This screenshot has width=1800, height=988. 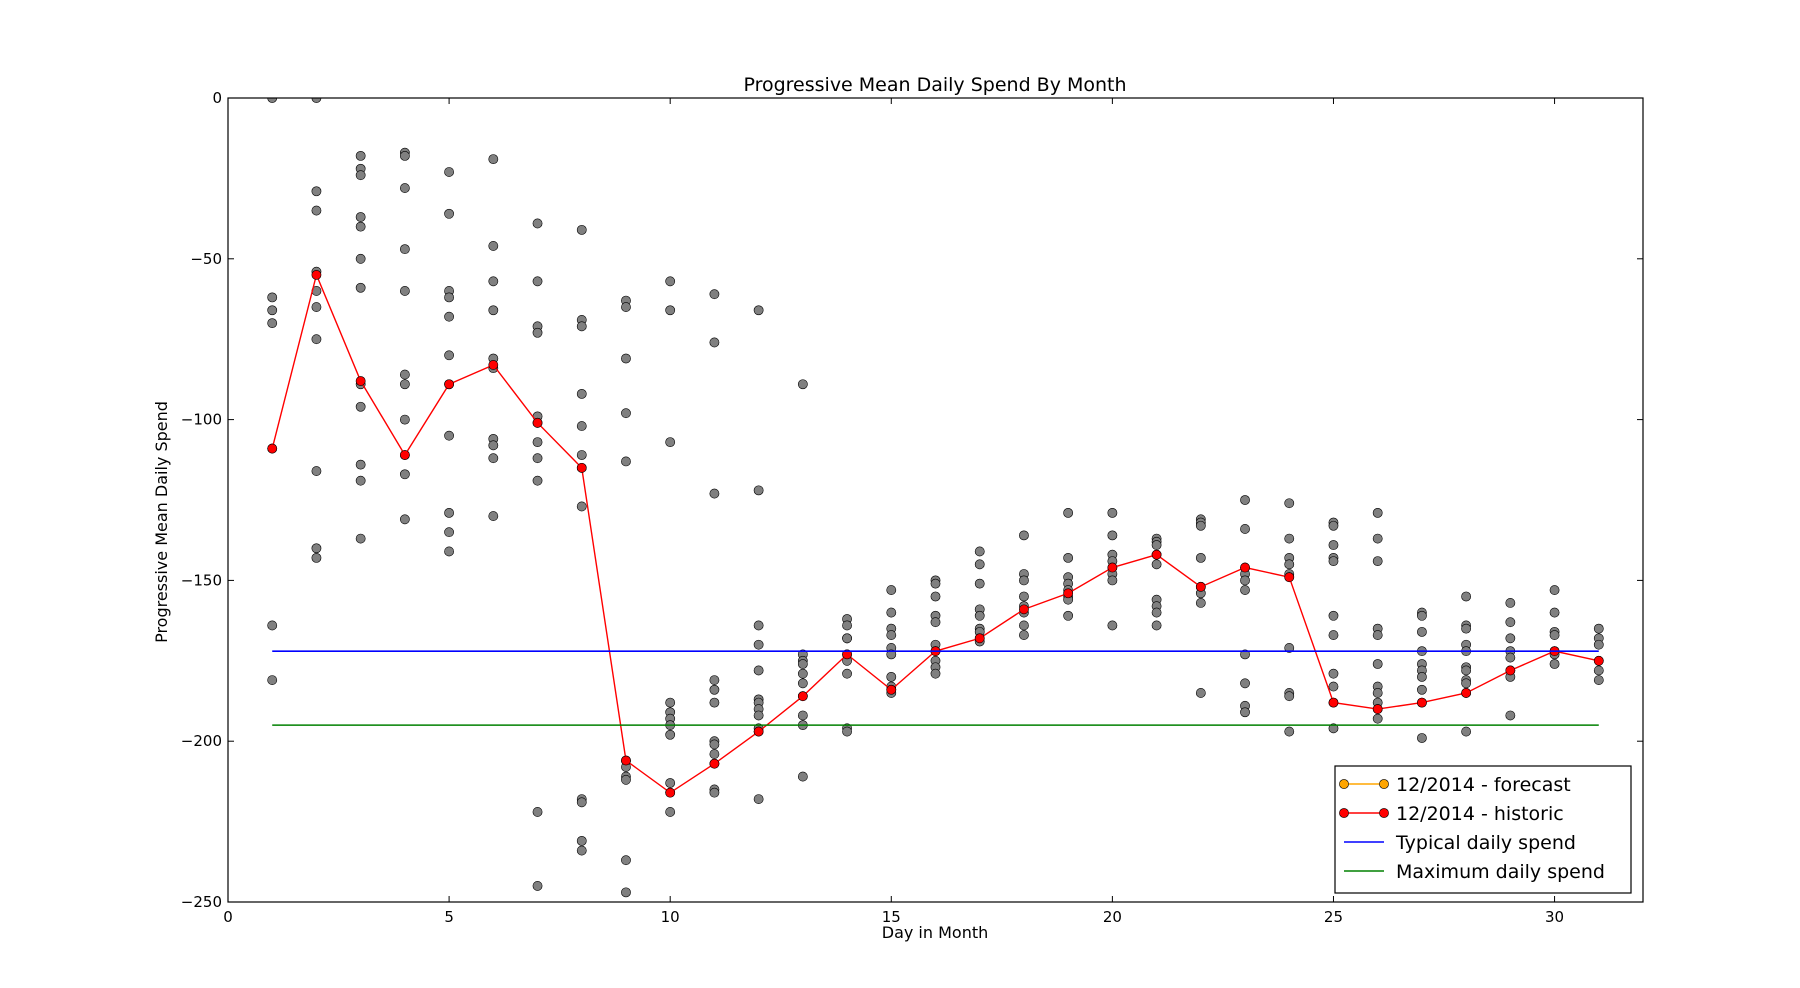 What do you see at coordinates (934, 85) in the screenshot?
I see `chart-title: Progressive Mean Daily Spend By Month` at bounding box center [934, 85].